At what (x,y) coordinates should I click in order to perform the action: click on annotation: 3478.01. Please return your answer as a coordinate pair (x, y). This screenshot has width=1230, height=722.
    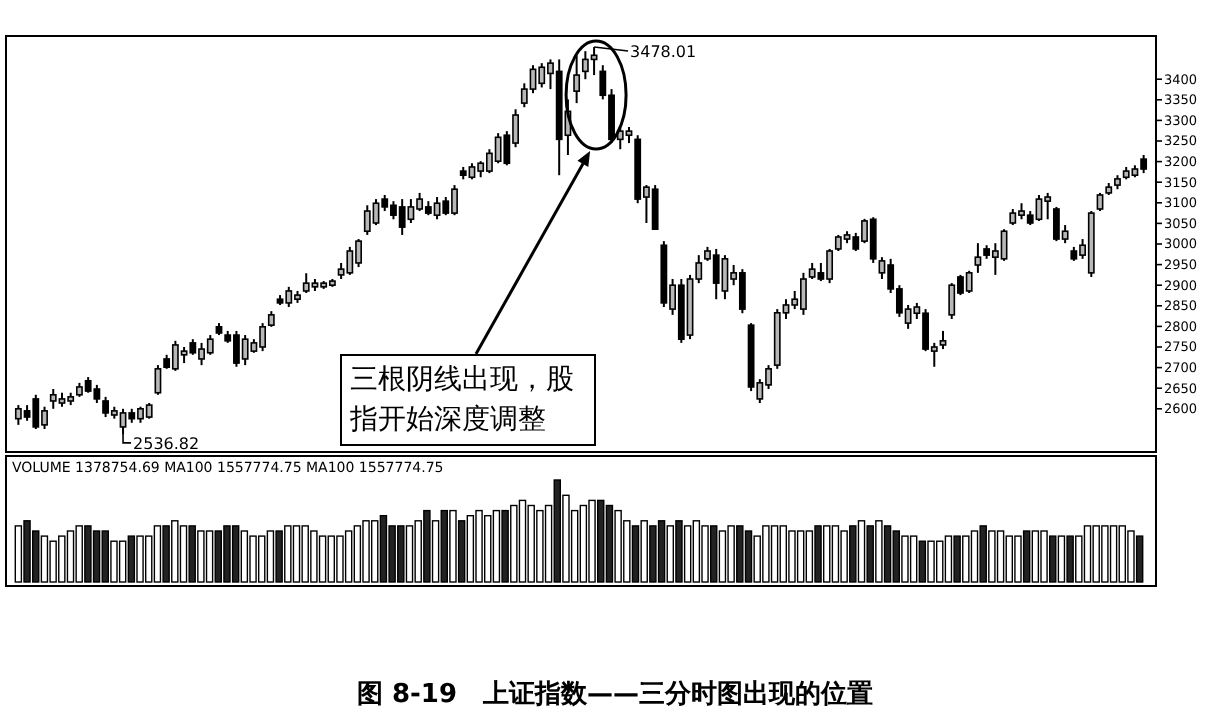
    Looking at the image, I should click on (663, 52).